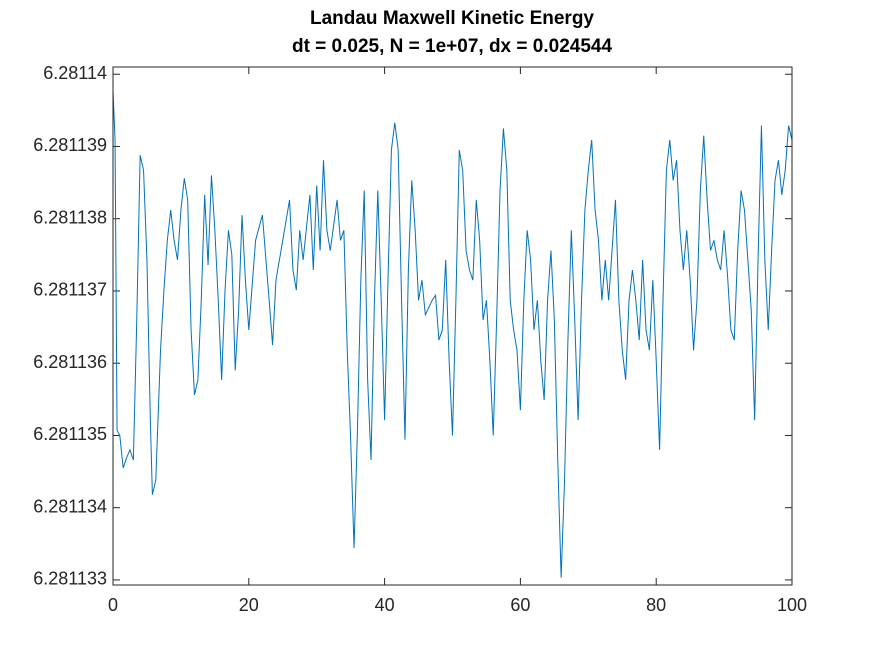 Image resolution: width=875 pixels, height=656 pixels. I want to click on y-tick-label: 6.281139, so click(70, 145).